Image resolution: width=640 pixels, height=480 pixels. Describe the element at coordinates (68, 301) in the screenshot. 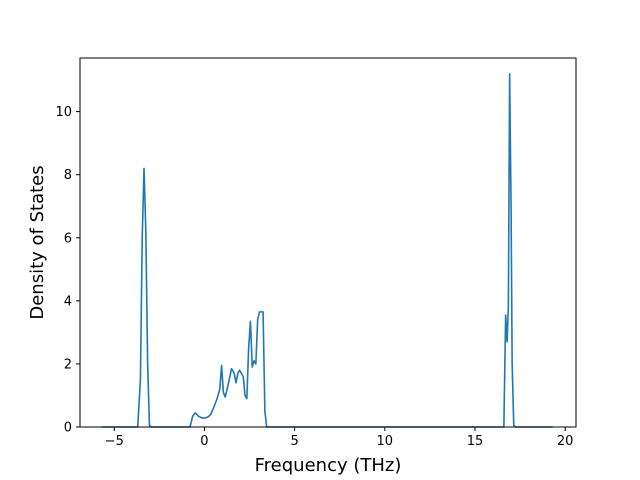

I see `y-tick-label: 4` at that location.